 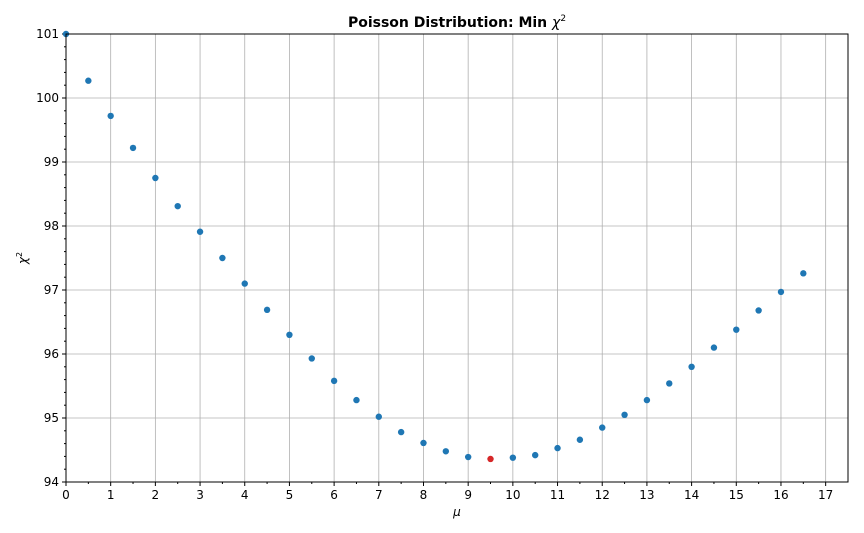 I want to click on x-axis-label: μ, so click(x=456, y=512).